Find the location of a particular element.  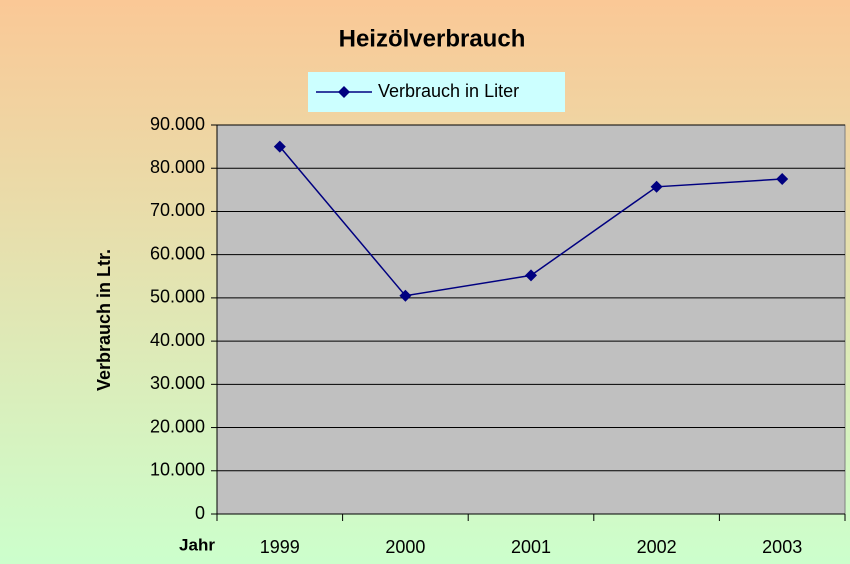

x-tick-label: 1999 is located at coordinates (280, 547).